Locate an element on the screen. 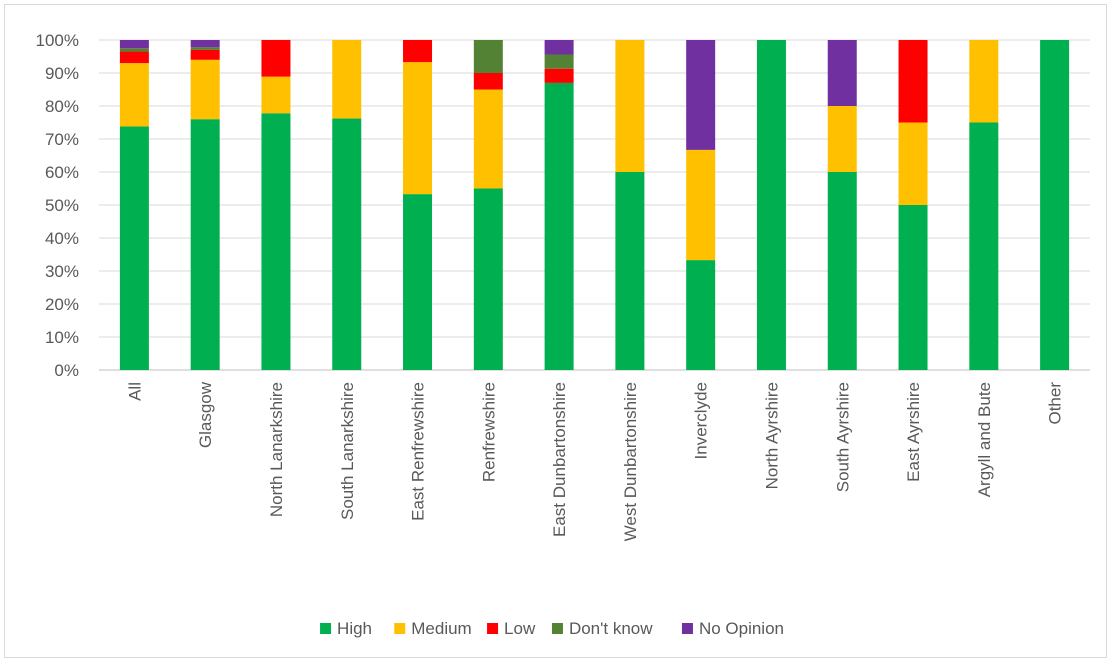  x-tick-label: West Dunbartonshire is located at coordinates (630, 461).